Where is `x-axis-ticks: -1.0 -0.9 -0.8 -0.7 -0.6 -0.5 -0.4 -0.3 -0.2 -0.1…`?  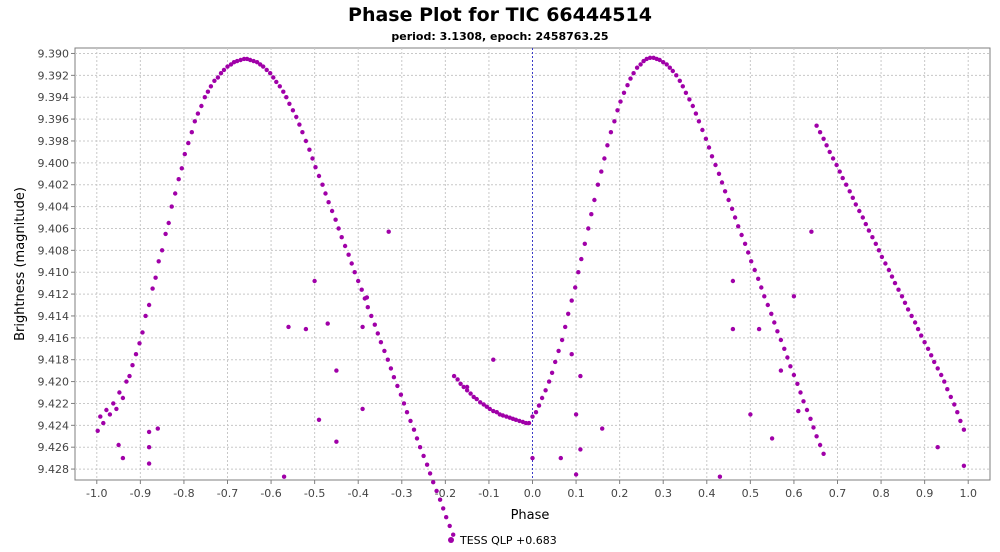
x-axis-ticks: -1.0 -0.9 -0.8 -0.7 -0.6 -0.5 -0.4 -0.3 -0.2 -0.1… is located at coordinates (531, 490).